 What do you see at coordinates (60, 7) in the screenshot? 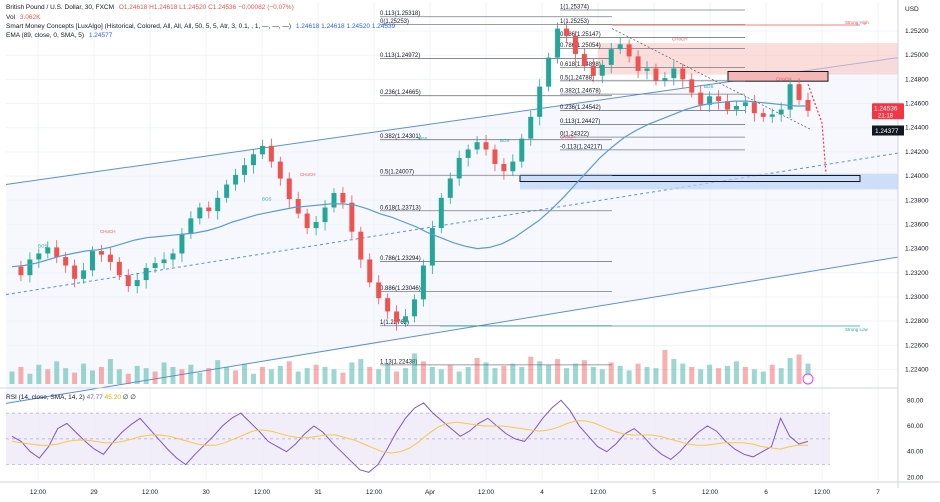
I see `symbol-title: British Pound / U.S. Dollar, 30, FXCM` at bounding box center [60, 7].